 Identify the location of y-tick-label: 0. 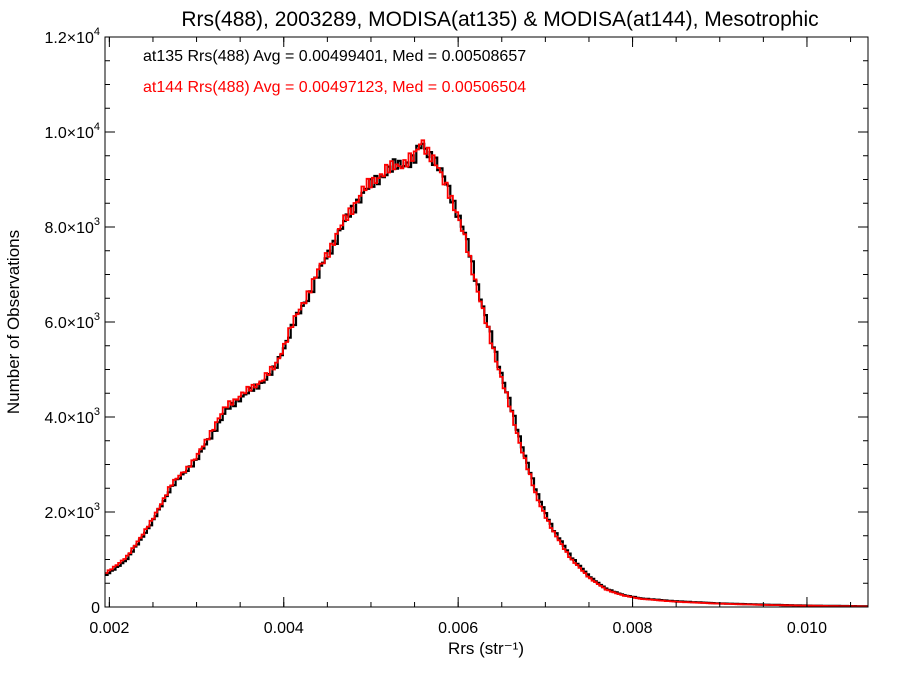
(95, 608).